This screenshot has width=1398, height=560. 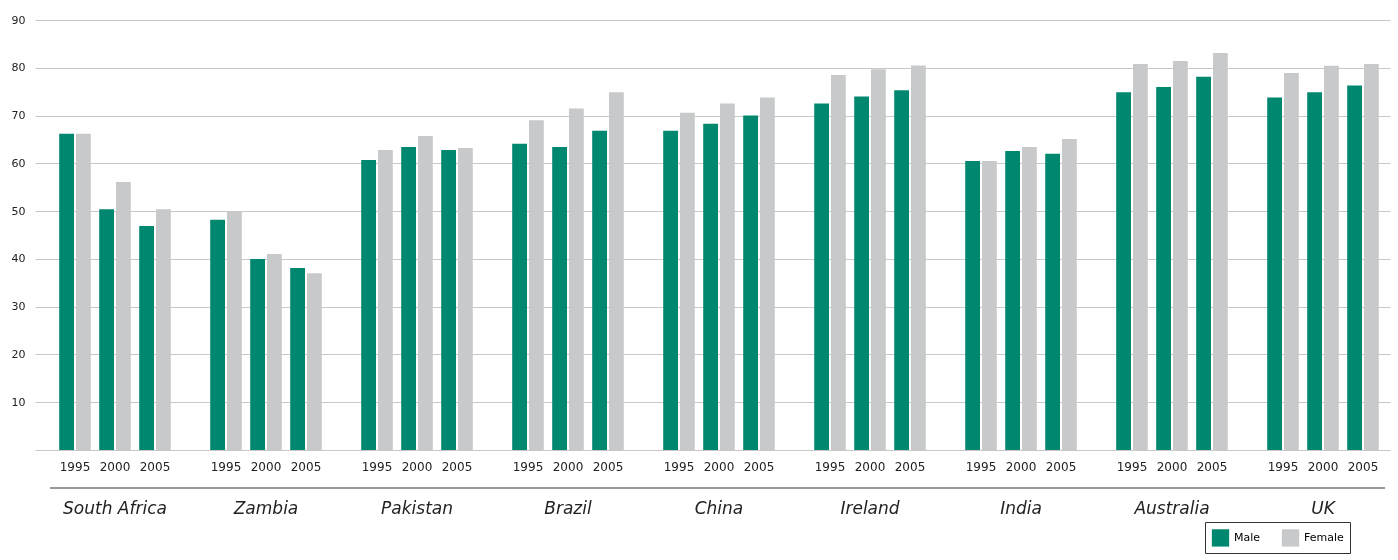 What do you see at coordinates (18, 354) in the screenshot?
I see `y-tick-label: 20` at bounding box center [18, 354].